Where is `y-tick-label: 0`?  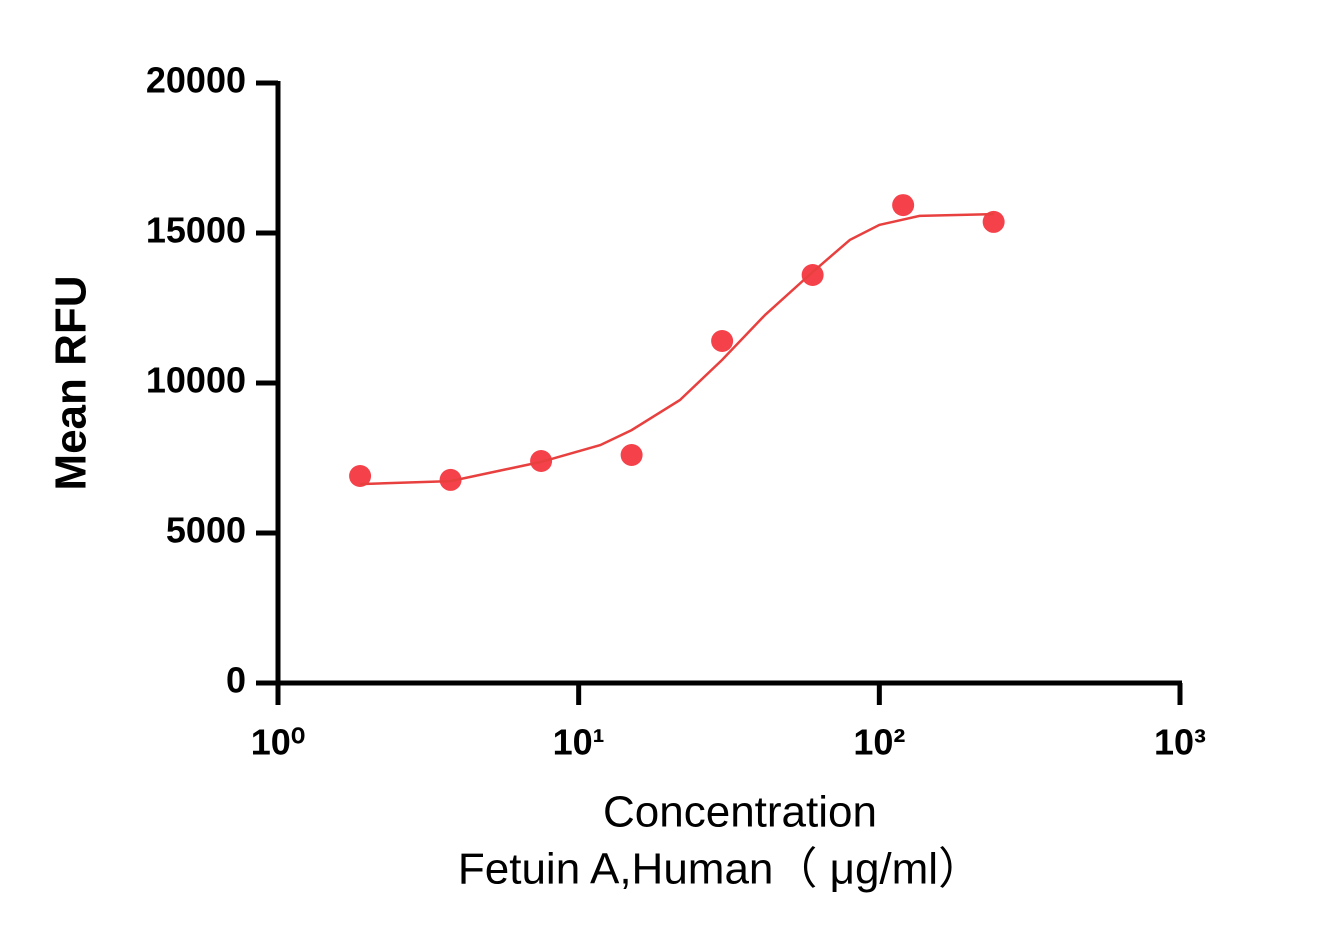
y-tick-label: 0 is located at coordinates (236, 680).